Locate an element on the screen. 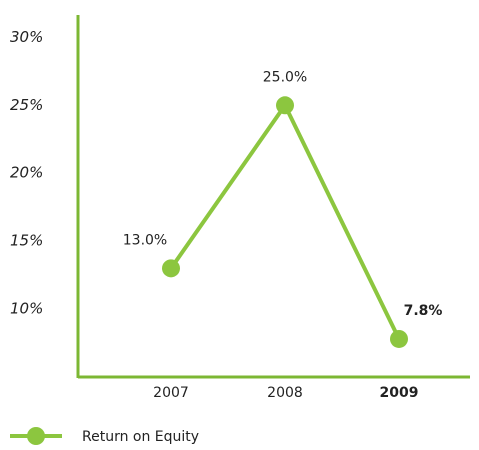 This screenshot has width=479, height=450. y-tick-label: 25% is located at coordinates (26, 105).